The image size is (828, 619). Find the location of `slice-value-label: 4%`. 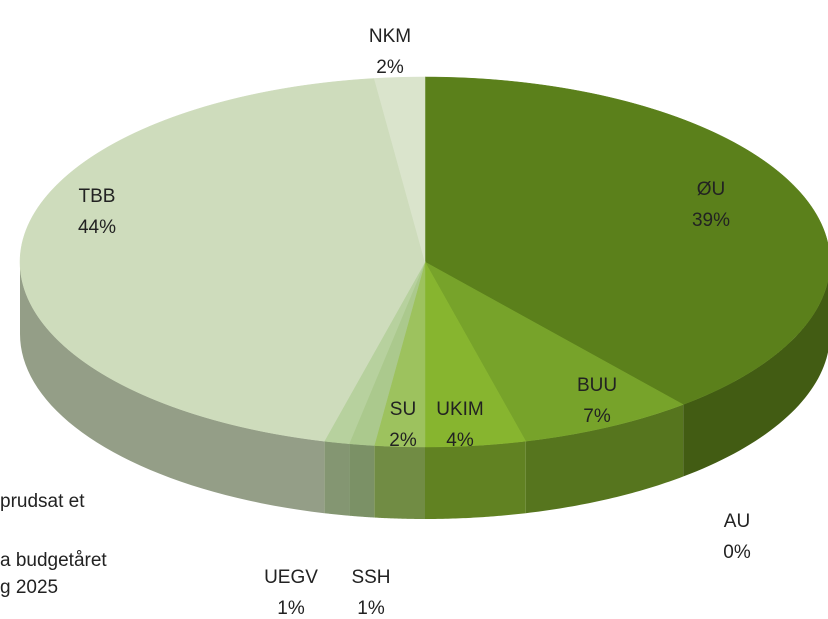

slice-value-label: 4% is located at coordinates (460, 440).